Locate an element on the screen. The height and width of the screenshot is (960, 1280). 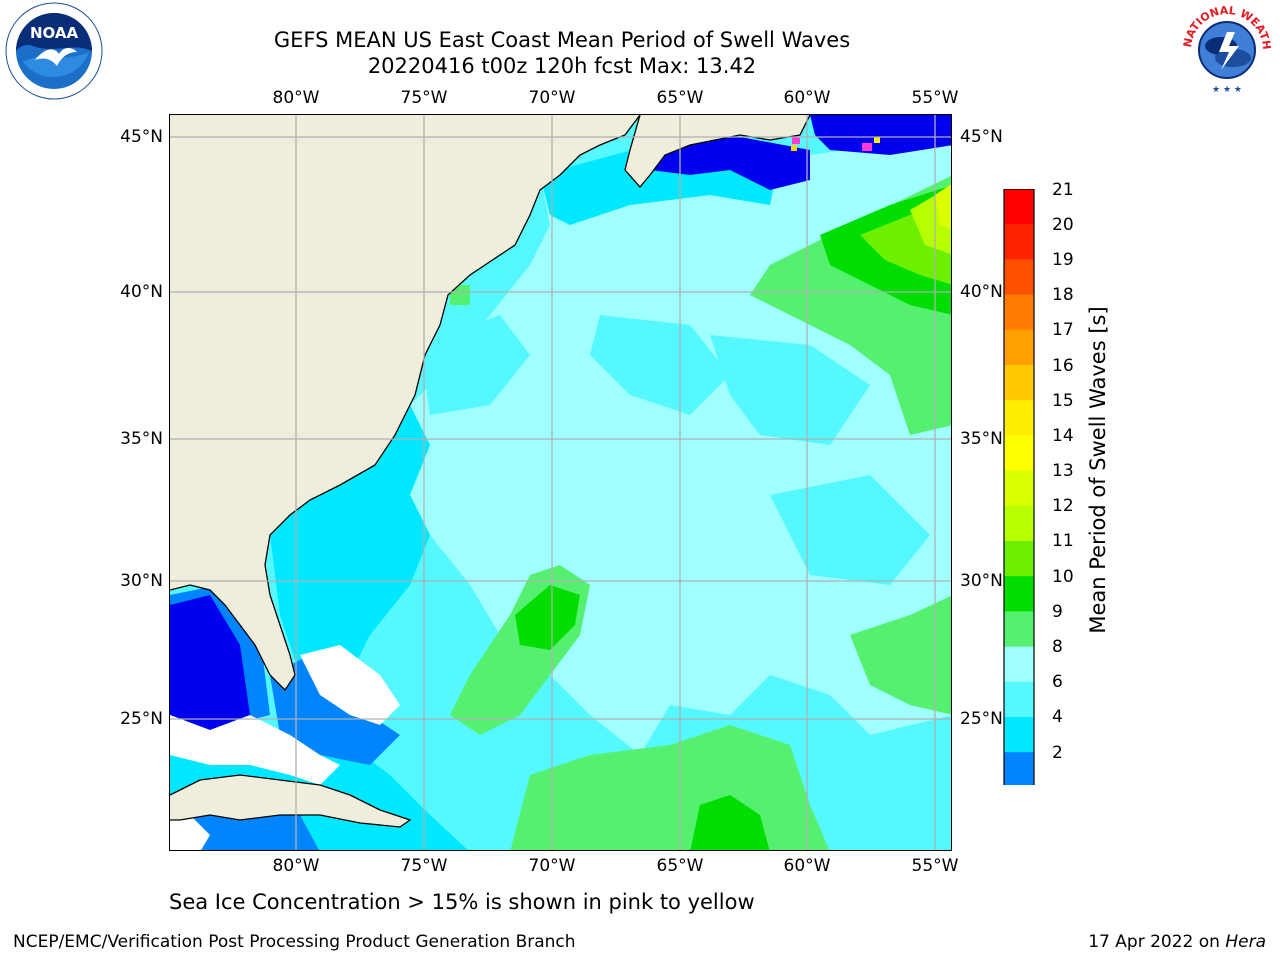
field-9-10-southeast is located at coordinates (900, 655).